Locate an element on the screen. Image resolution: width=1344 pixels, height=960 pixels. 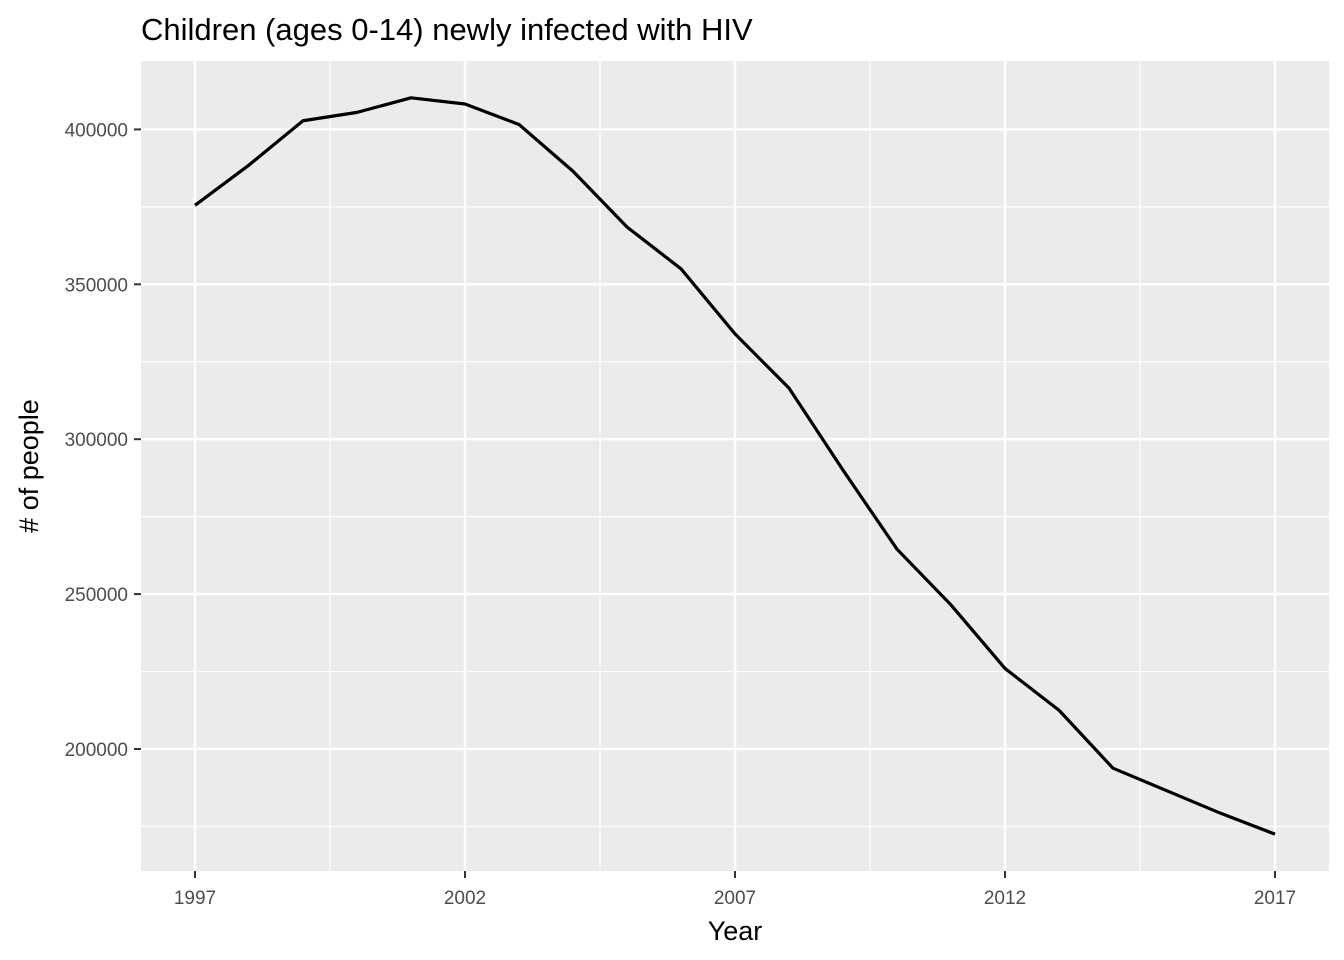
x-tick-label: 2017 is located at coordinates (1275, 898).